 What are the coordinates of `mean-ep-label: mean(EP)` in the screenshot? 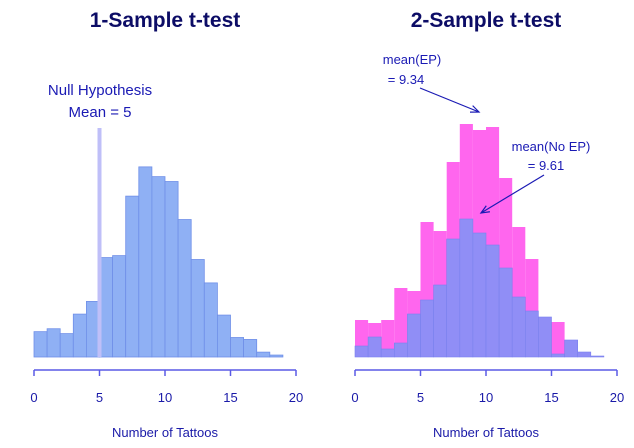 It's located at (412, 59).